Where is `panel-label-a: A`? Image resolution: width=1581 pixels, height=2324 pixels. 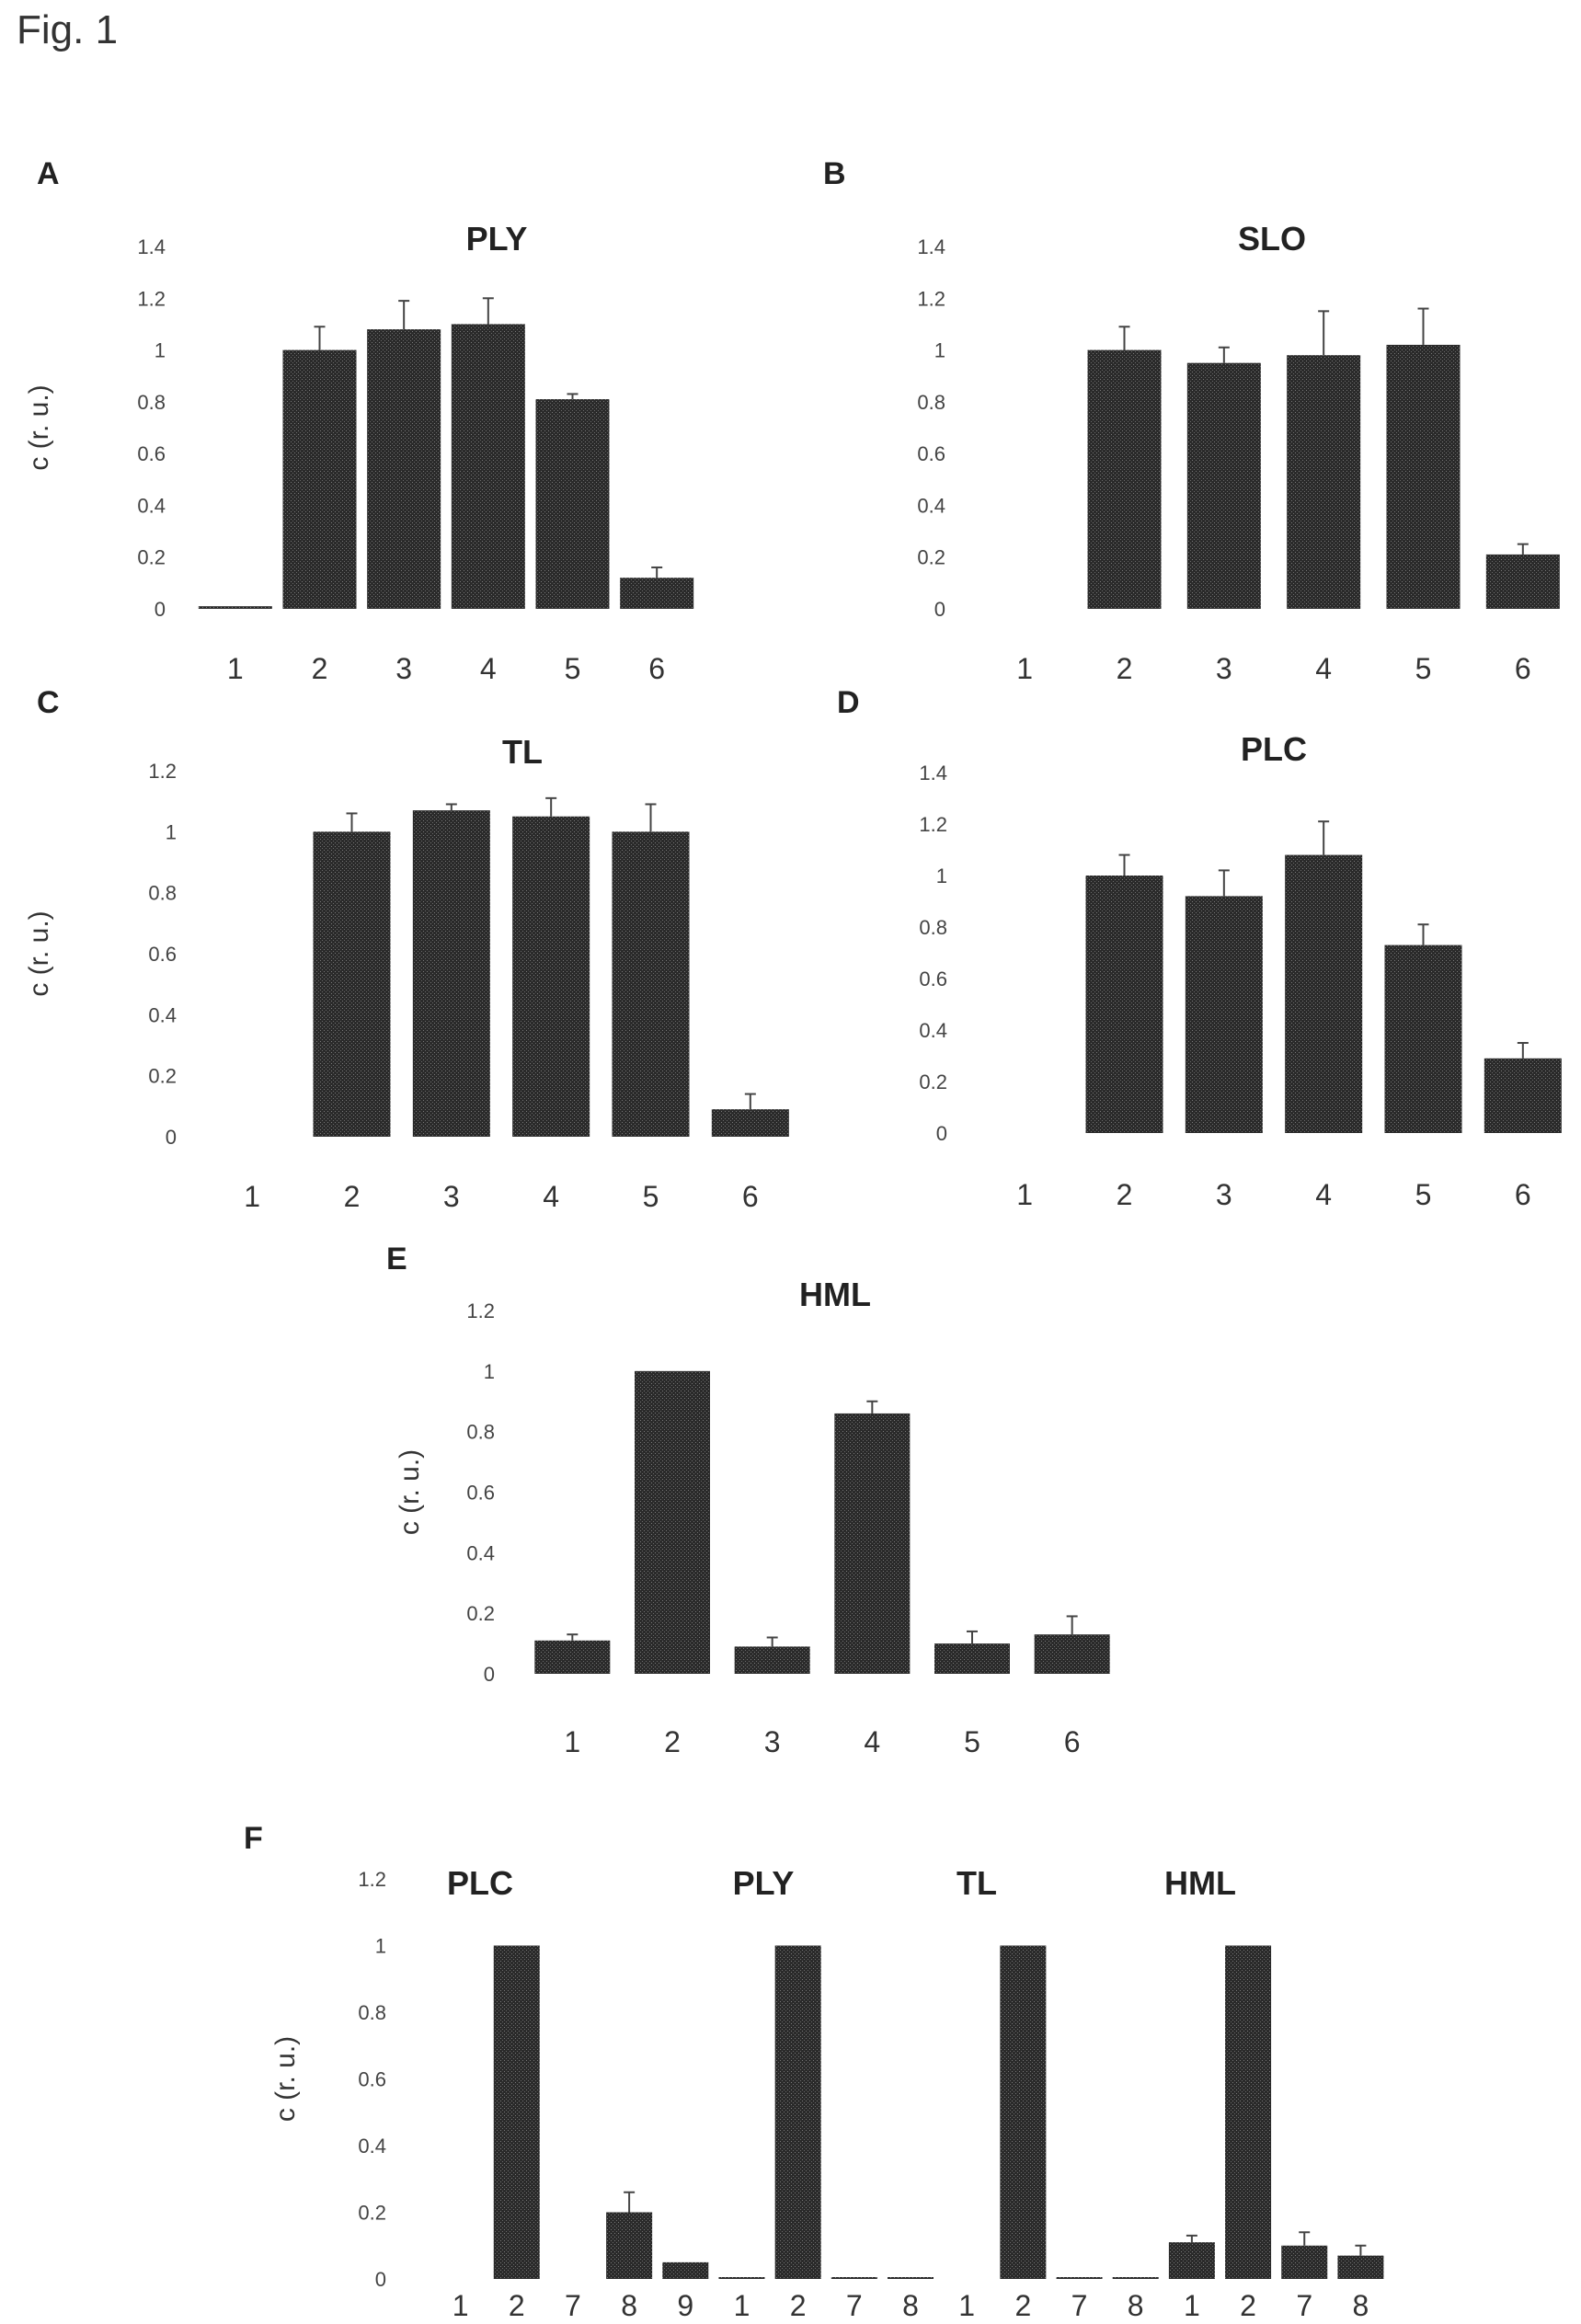 panel-label-a: A is located at coordinates (49, 173).